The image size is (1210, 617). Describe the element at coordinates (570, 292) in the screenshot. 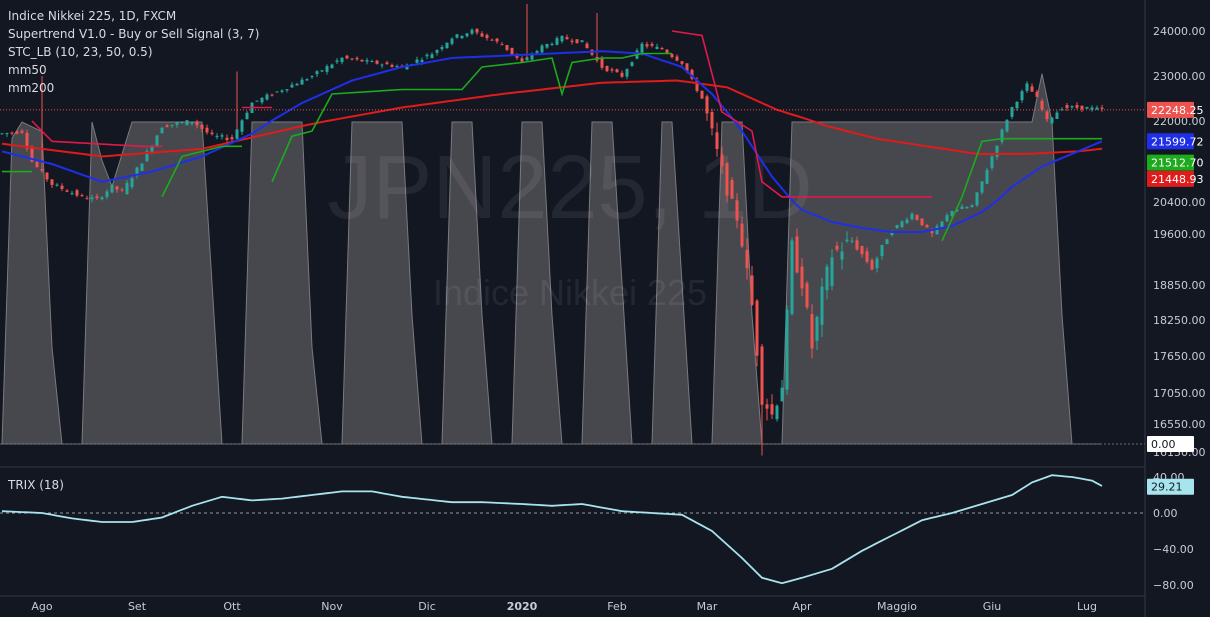

I see `watermark-name: Indice Nikkei 225` at that location.